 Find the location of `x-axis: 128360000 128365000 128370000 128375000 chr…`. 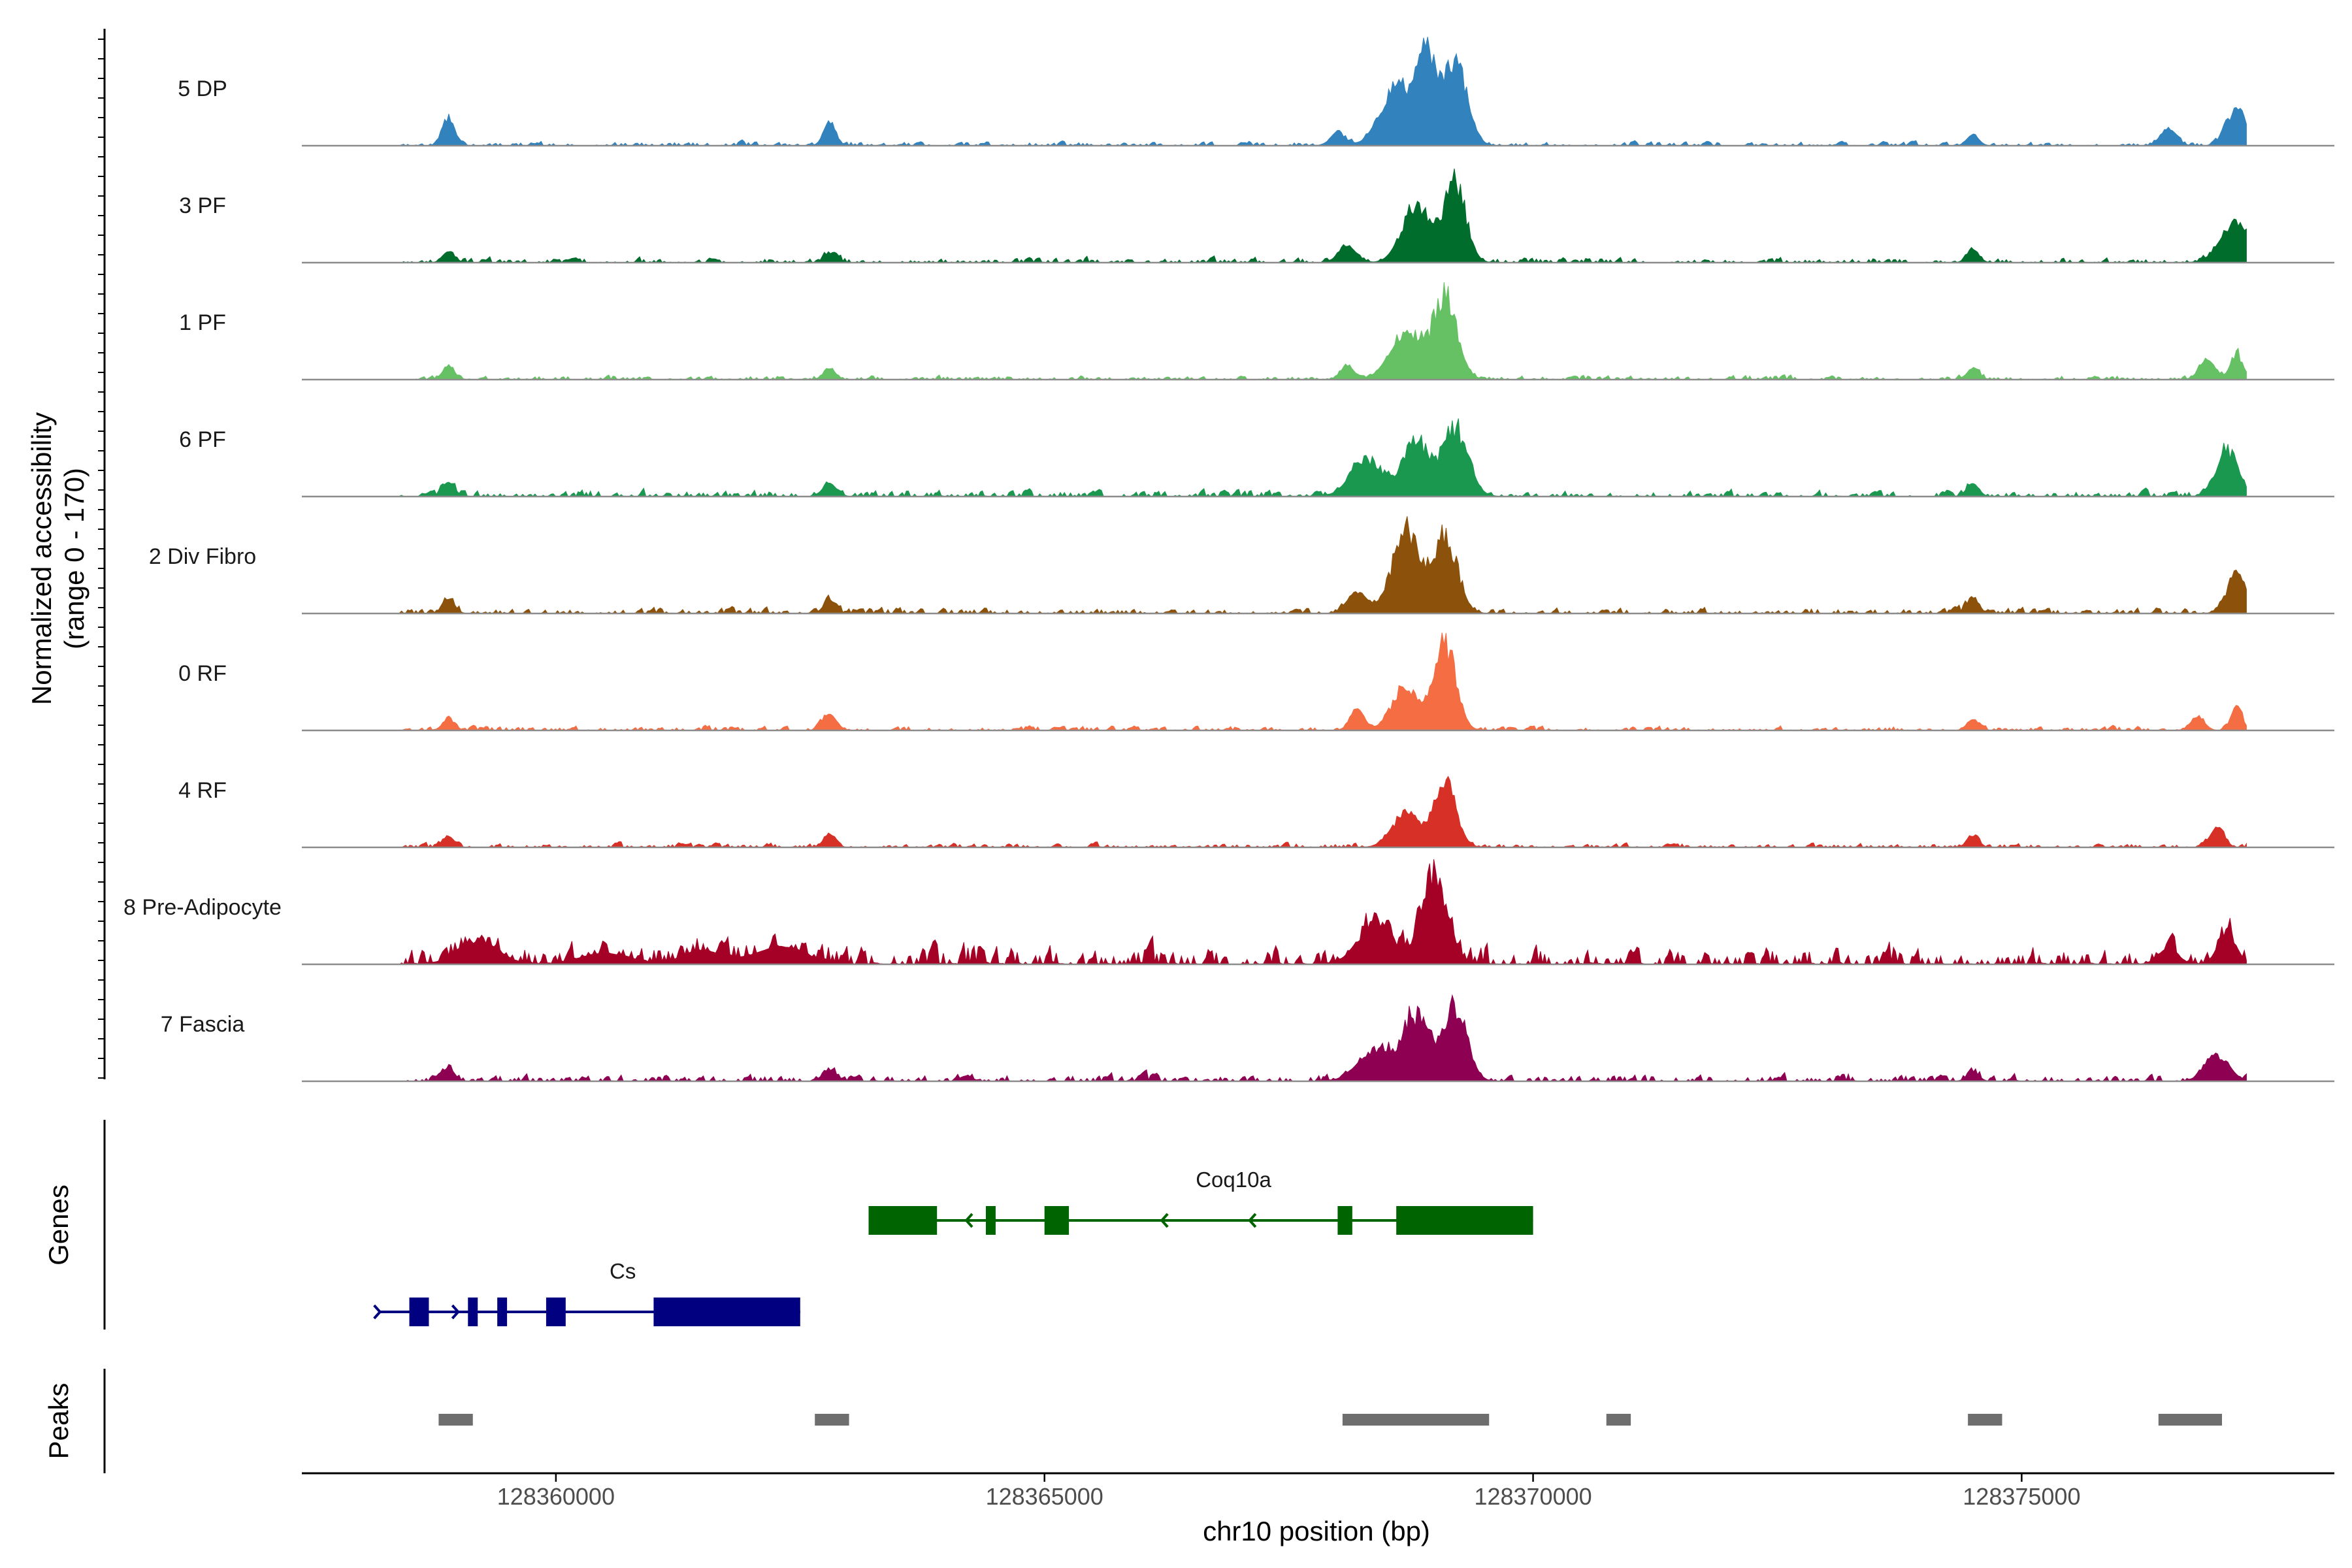

x-axis: 128360000 128365000 128370000 128375000 chr… is located at coordinates (1318, 1509).